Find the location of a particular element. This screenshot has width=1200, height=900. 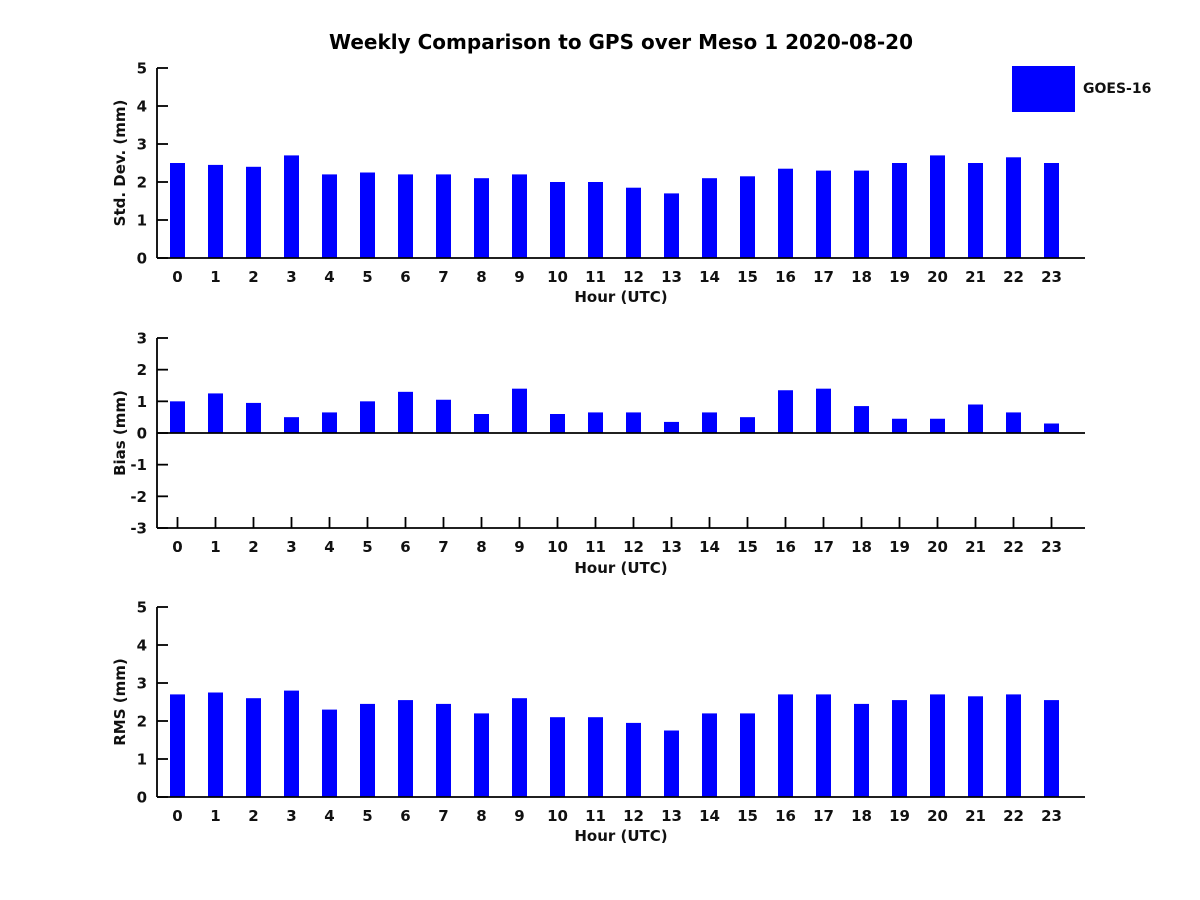

x-tick-label: 4 is located at coordinates (329, 816).